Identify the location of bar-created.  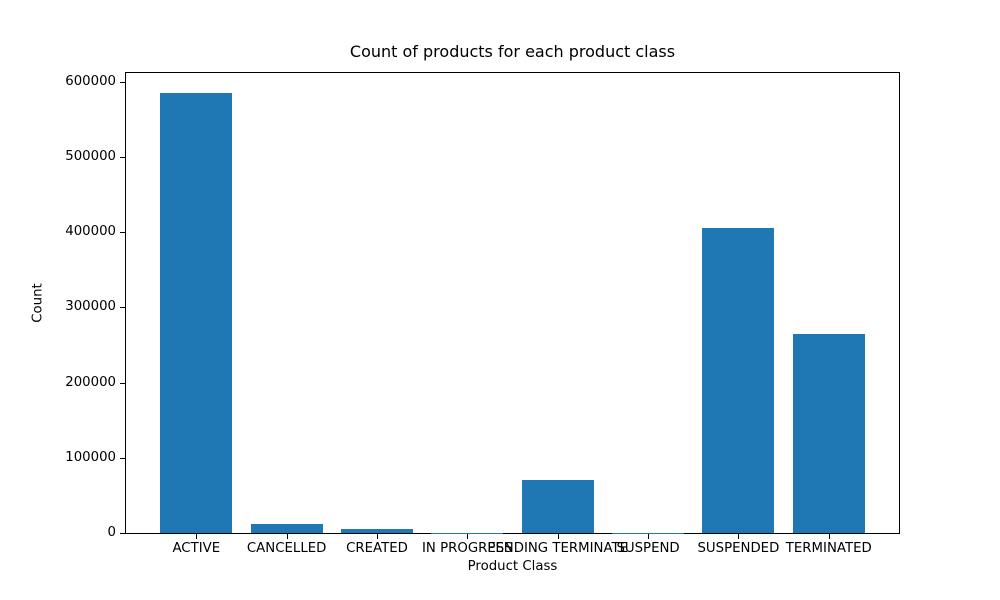
(377, 531).